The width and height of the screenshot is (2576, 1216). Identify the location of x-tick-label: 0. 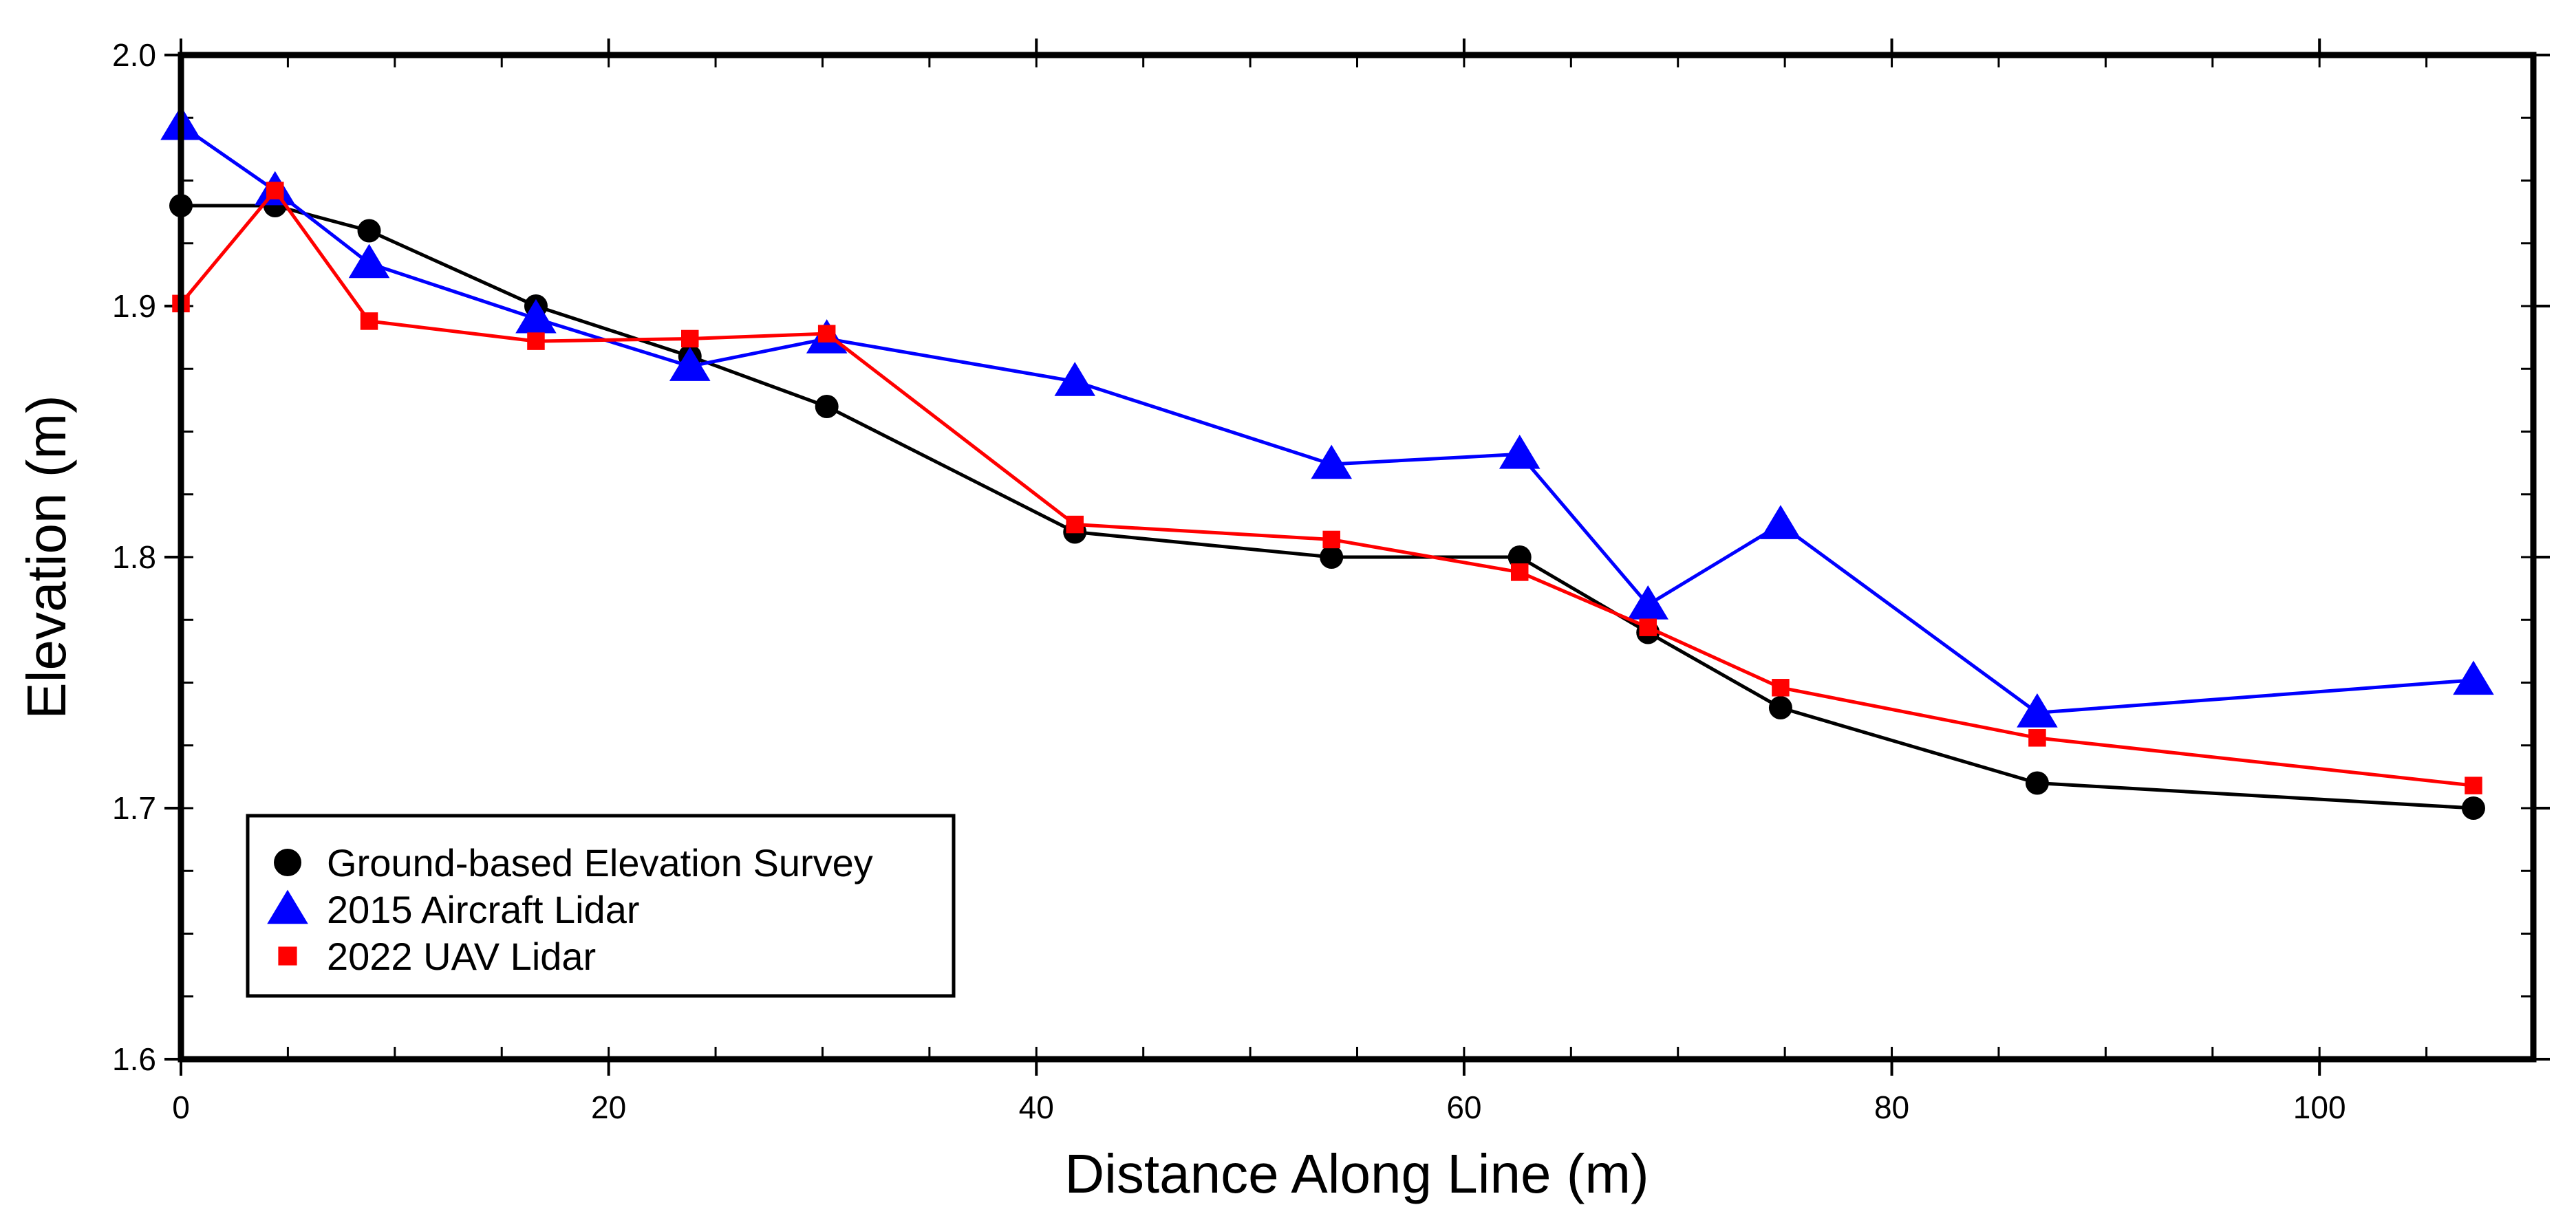
(181, 1107).